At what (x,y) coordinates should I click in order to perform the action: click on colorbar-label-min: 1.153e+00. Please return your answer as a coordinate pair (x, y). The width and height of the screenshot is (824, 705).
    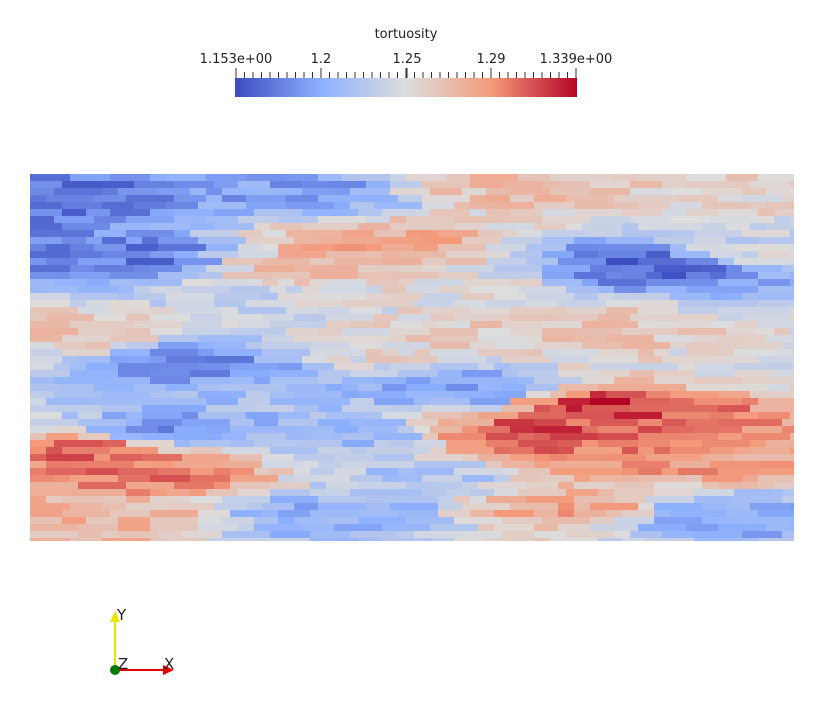
    Looking at the image, I should click on (236, 59).